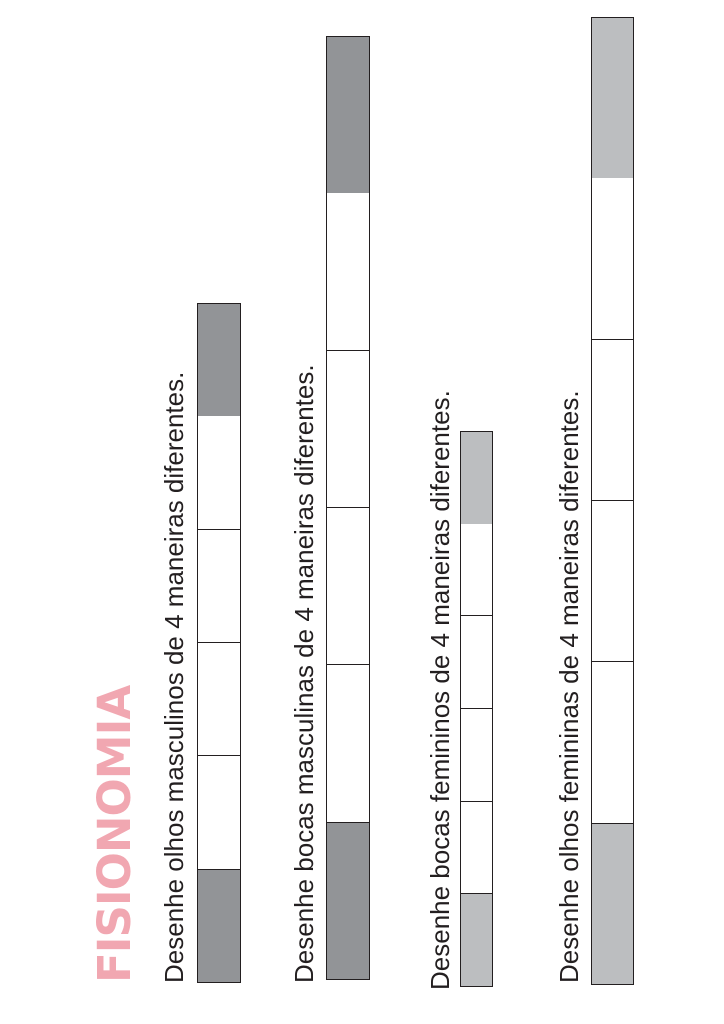 The image size is (724, 1024). I want to click on male-mouths-strip, so click(348, 508).